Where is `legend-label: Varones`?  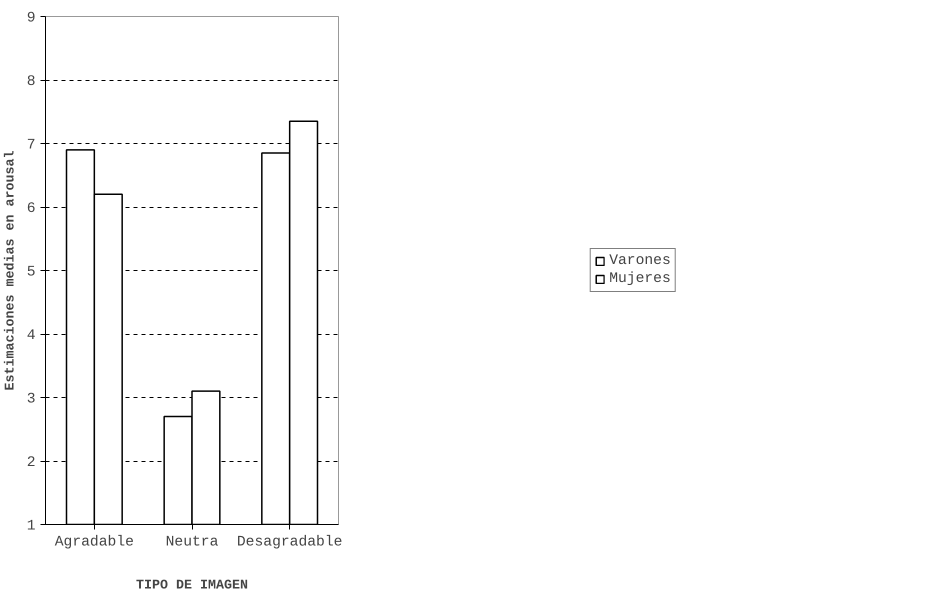 legend-label: Varones is located at coordinates (640, 261).